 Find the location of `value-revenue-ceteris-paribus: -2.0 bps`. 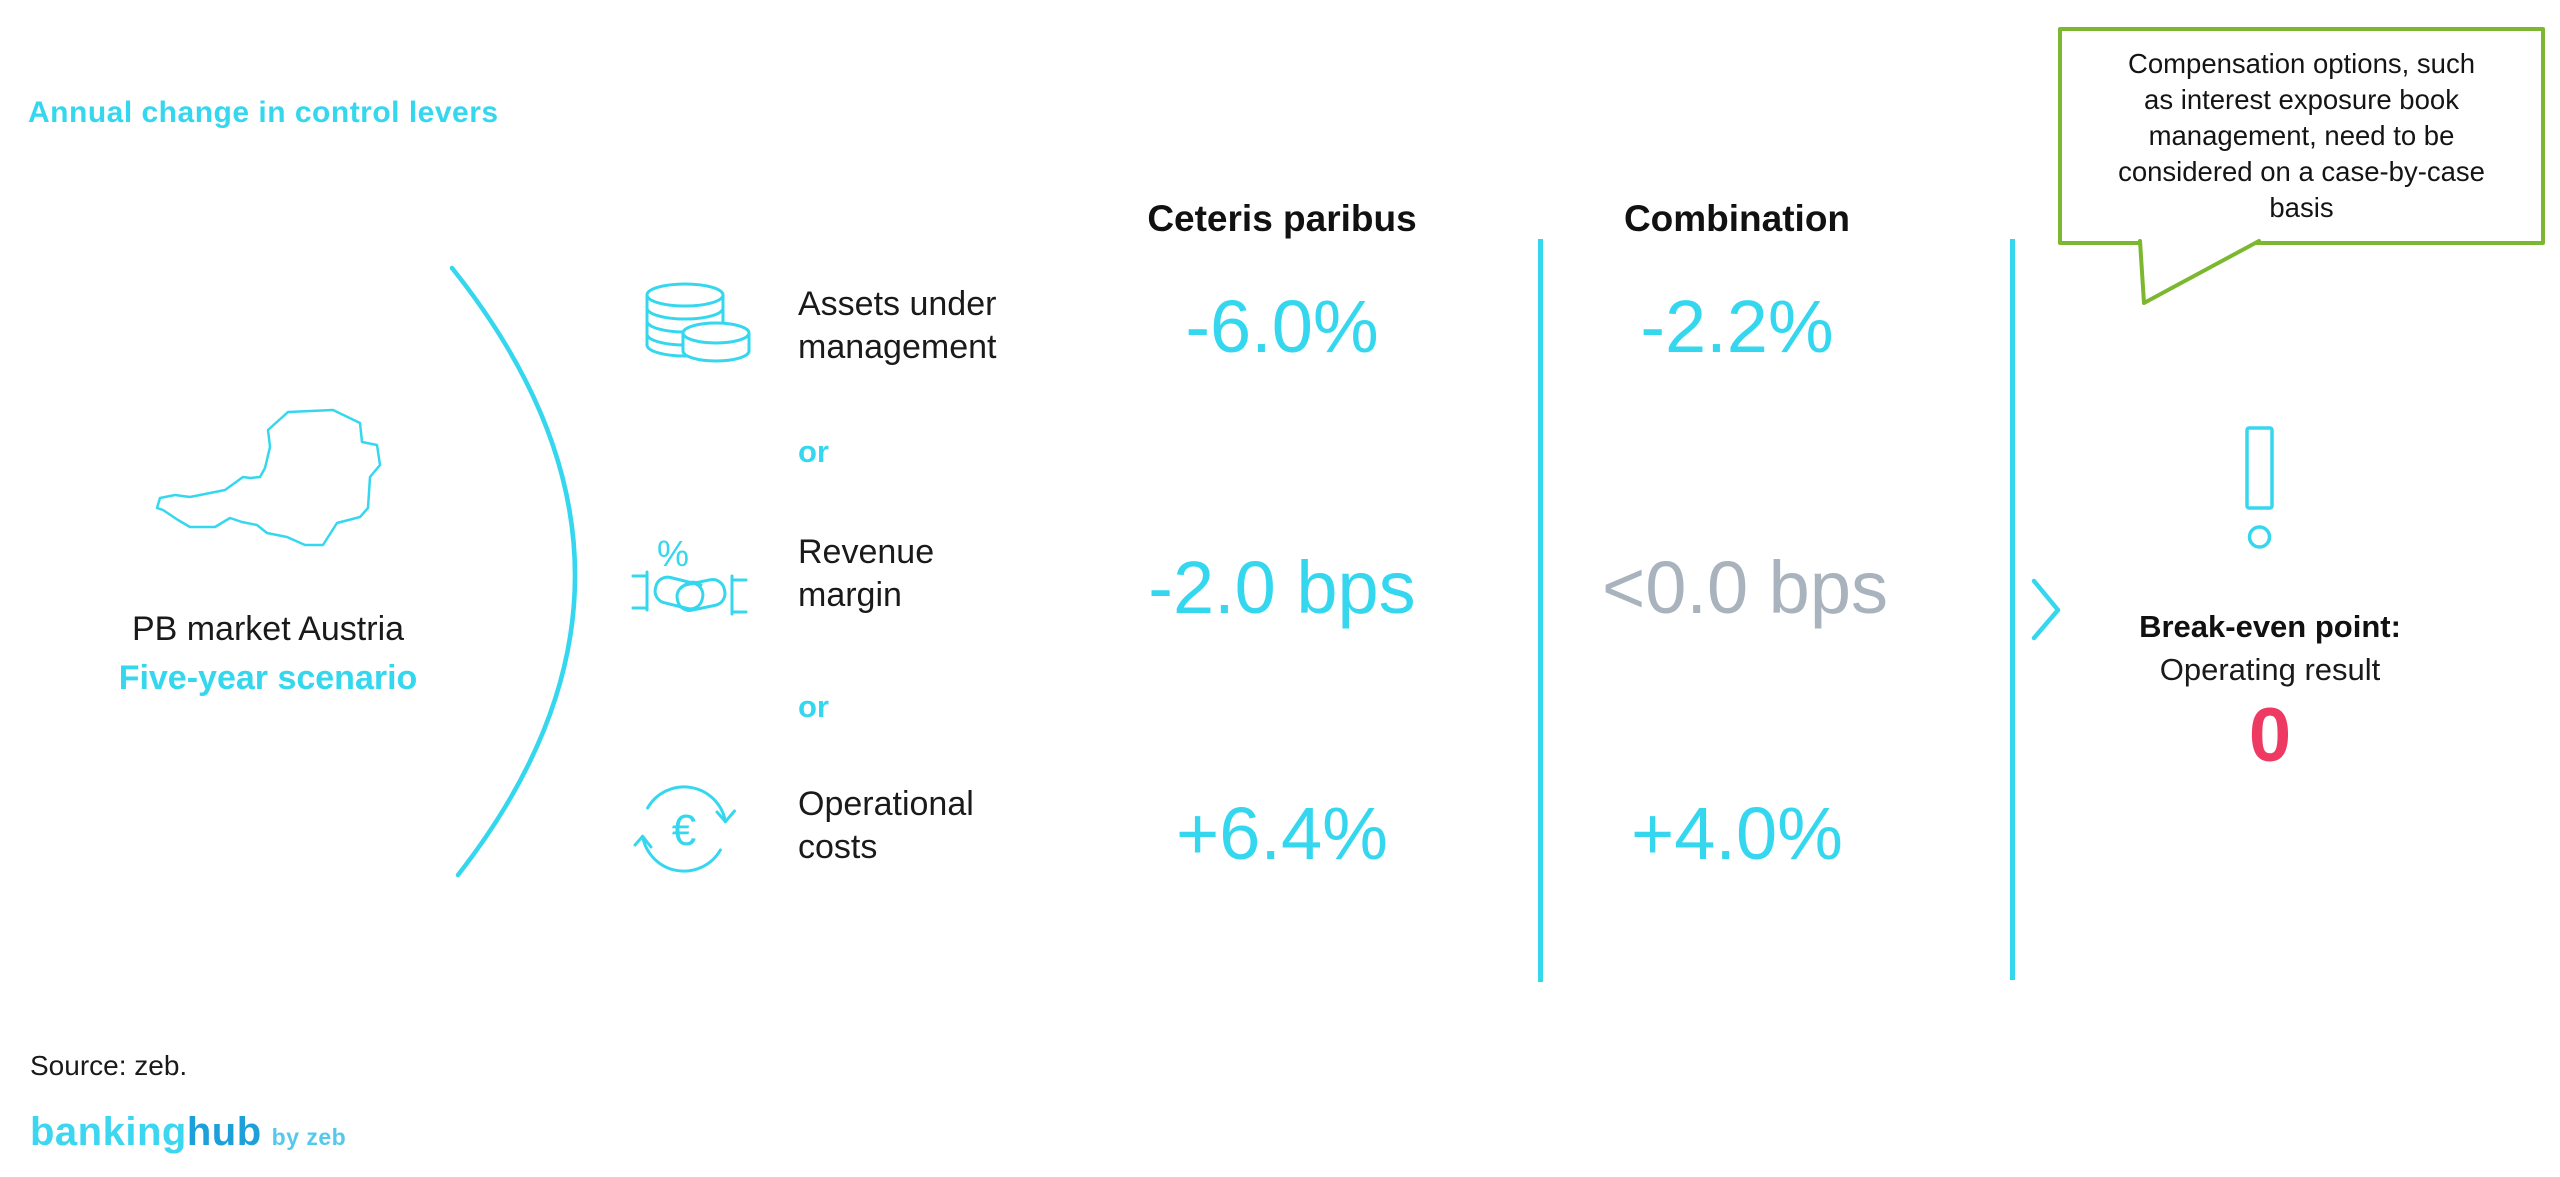

value-revenue-ceteris-paribus: -2.0 bps is located at coordinates (1282, 587).